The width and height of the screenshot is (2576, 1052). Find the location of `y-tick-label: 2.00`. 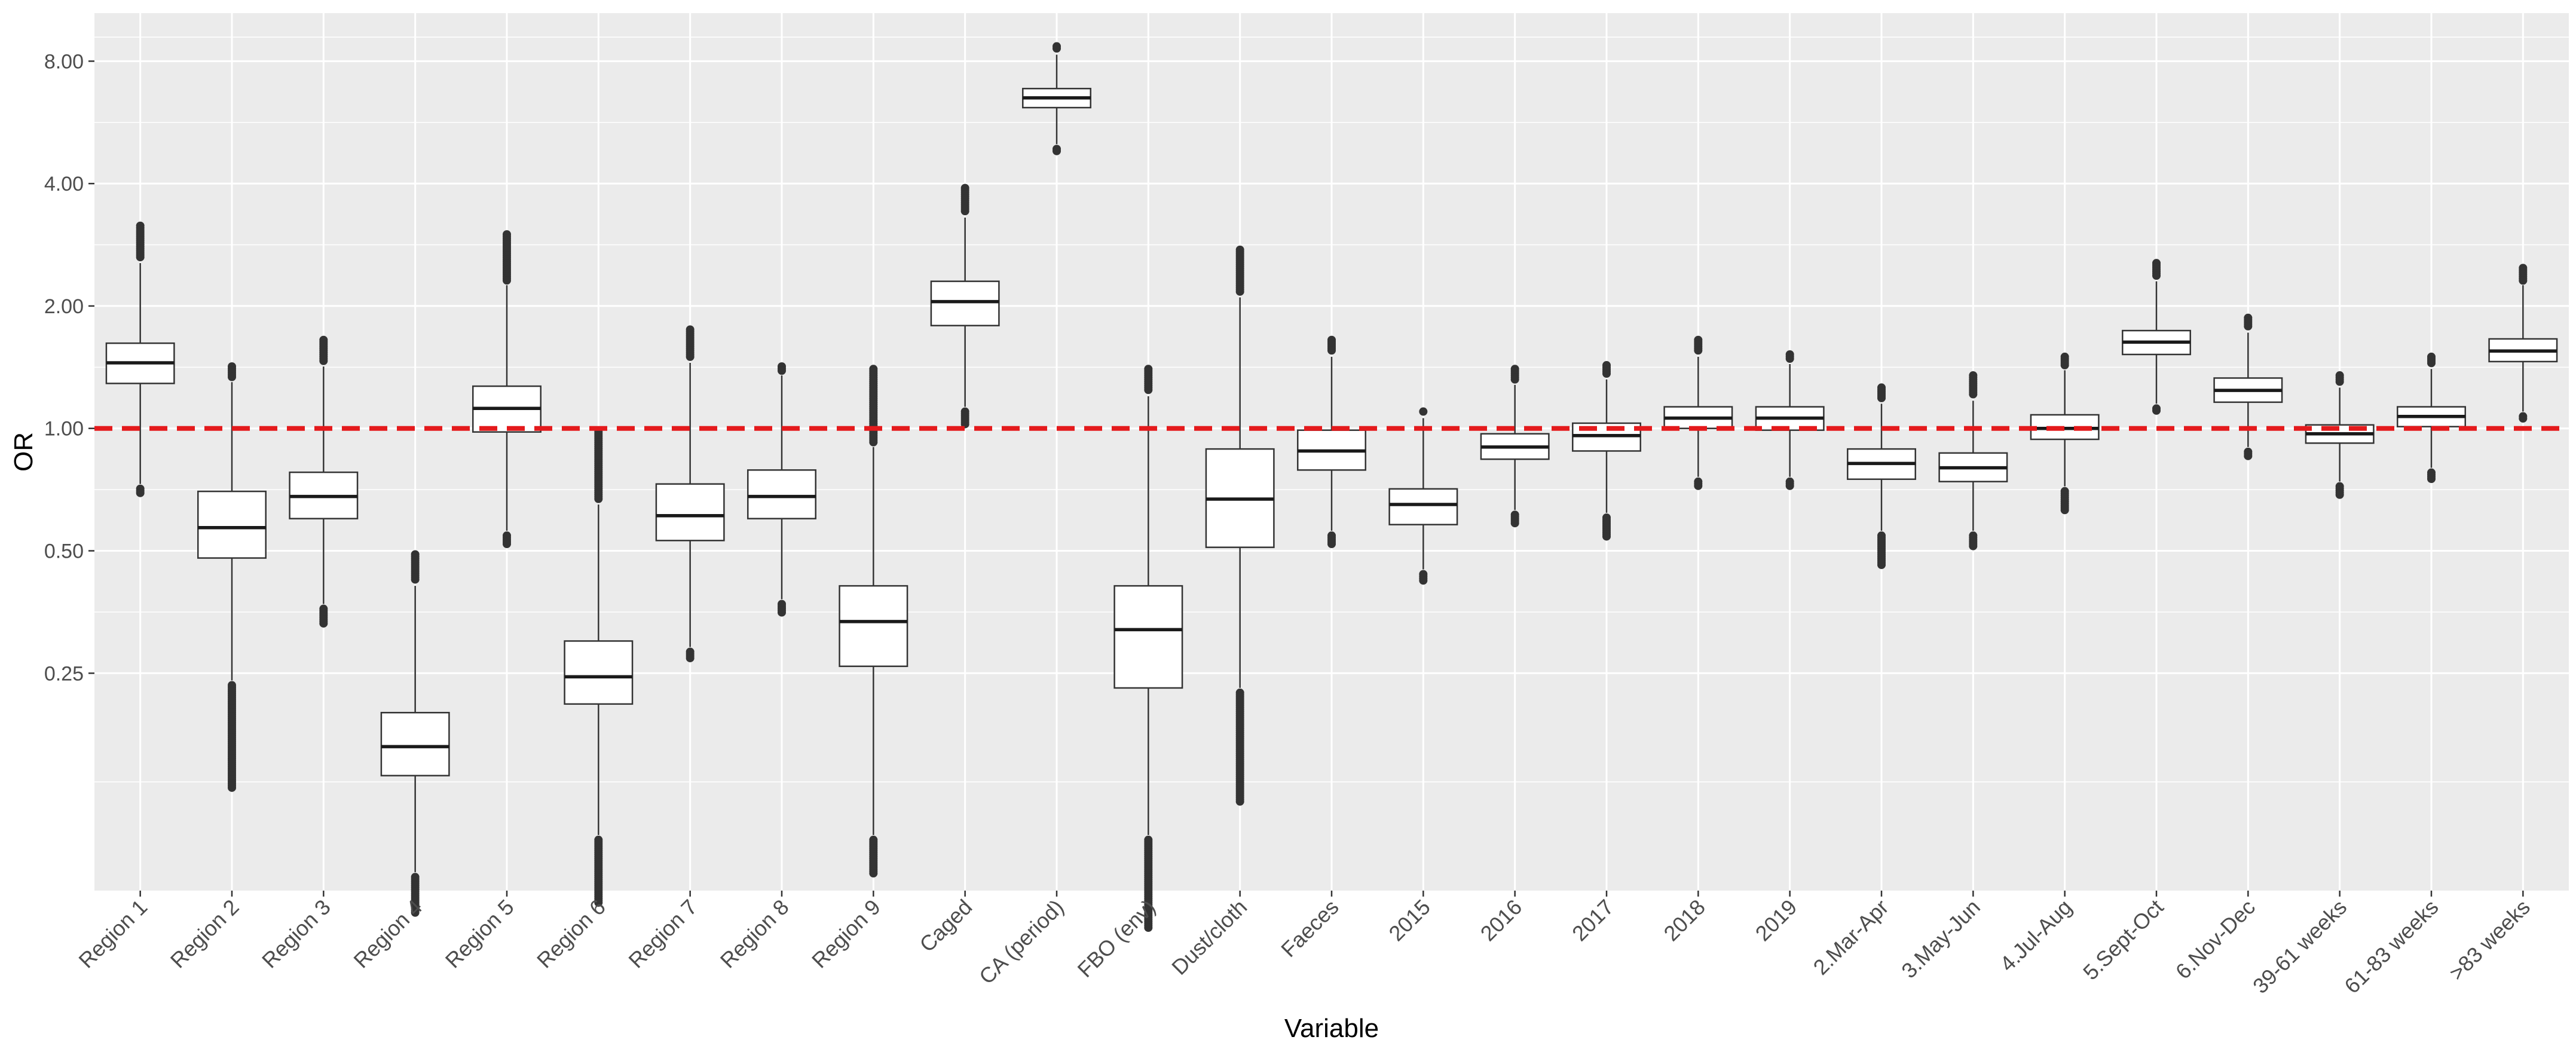

y-tick-label: 2.00 is located at coordinates (64, 306).